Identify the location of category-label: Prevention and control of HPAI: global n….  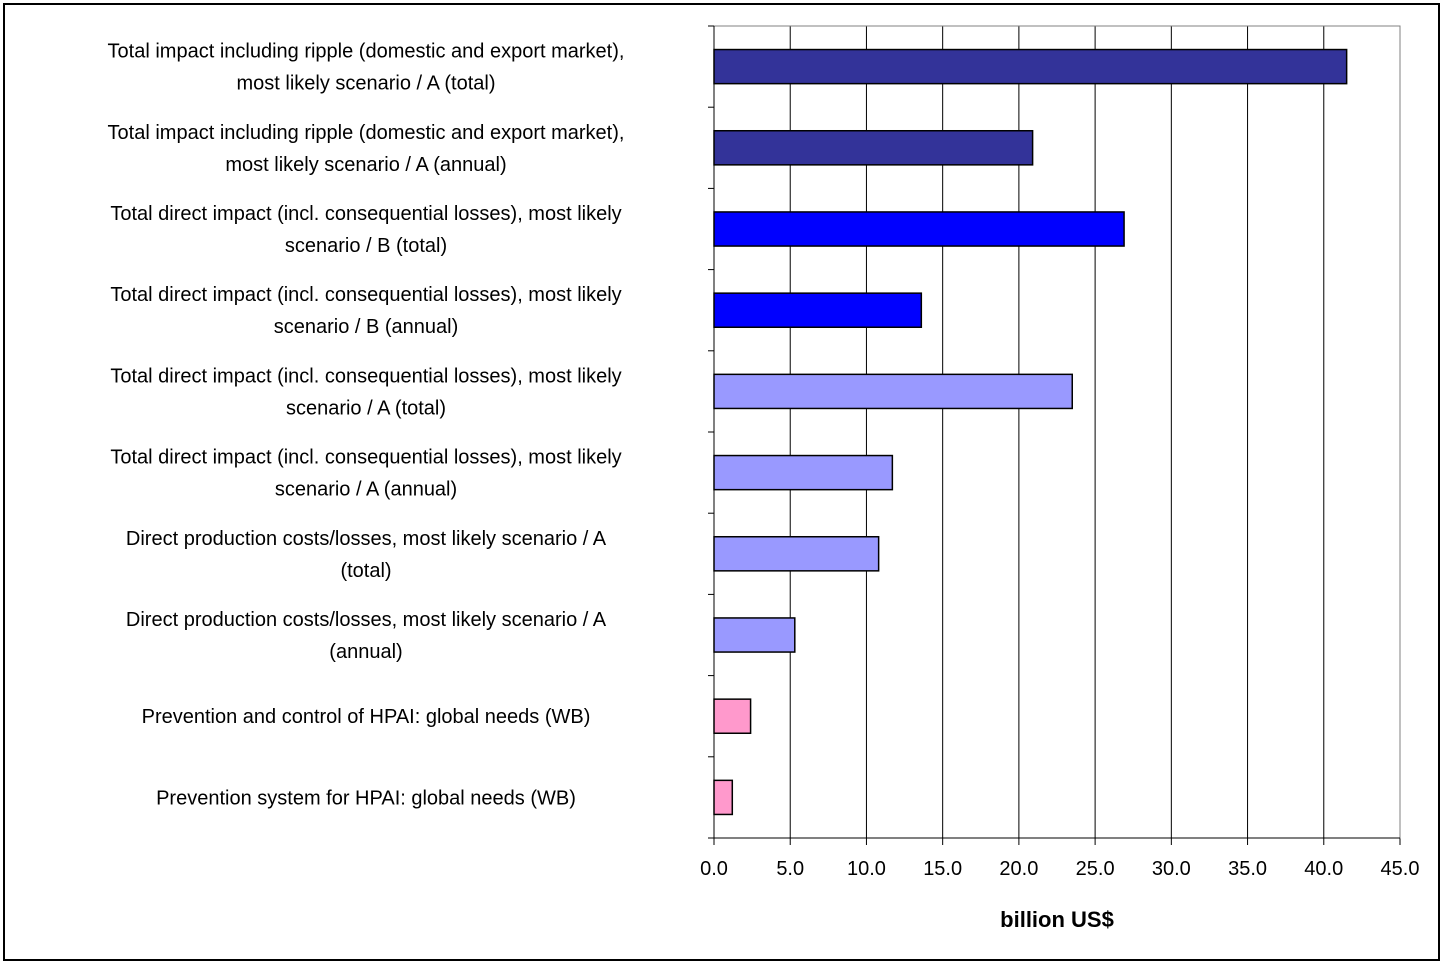
(366, 717).